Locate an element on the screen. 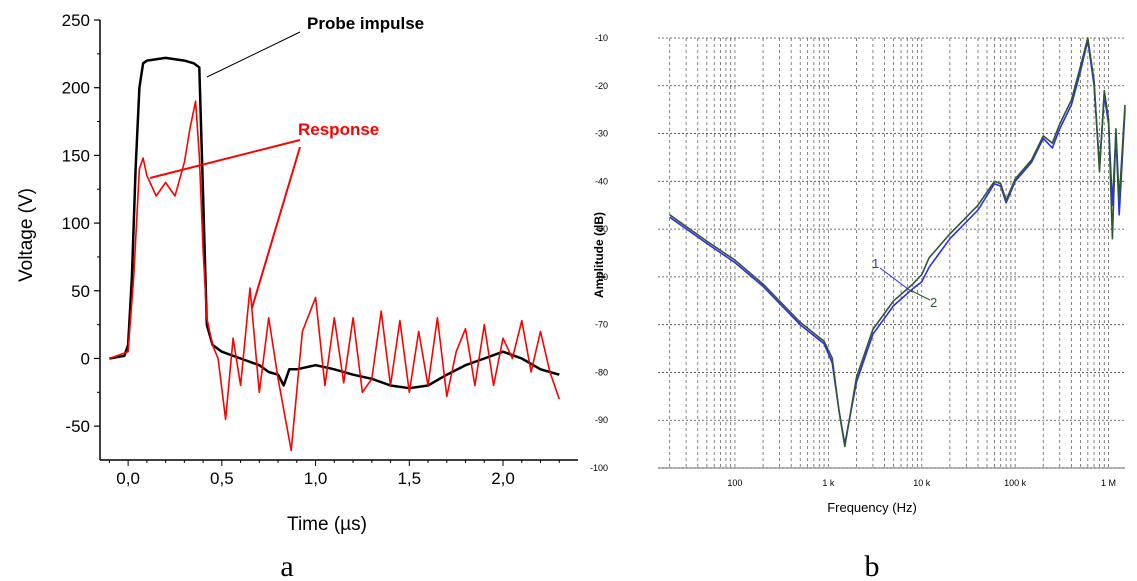 This screenshot has width=1137, height=581. chart-a-y-tick-label: -50 is located at coordinates (77, 426).